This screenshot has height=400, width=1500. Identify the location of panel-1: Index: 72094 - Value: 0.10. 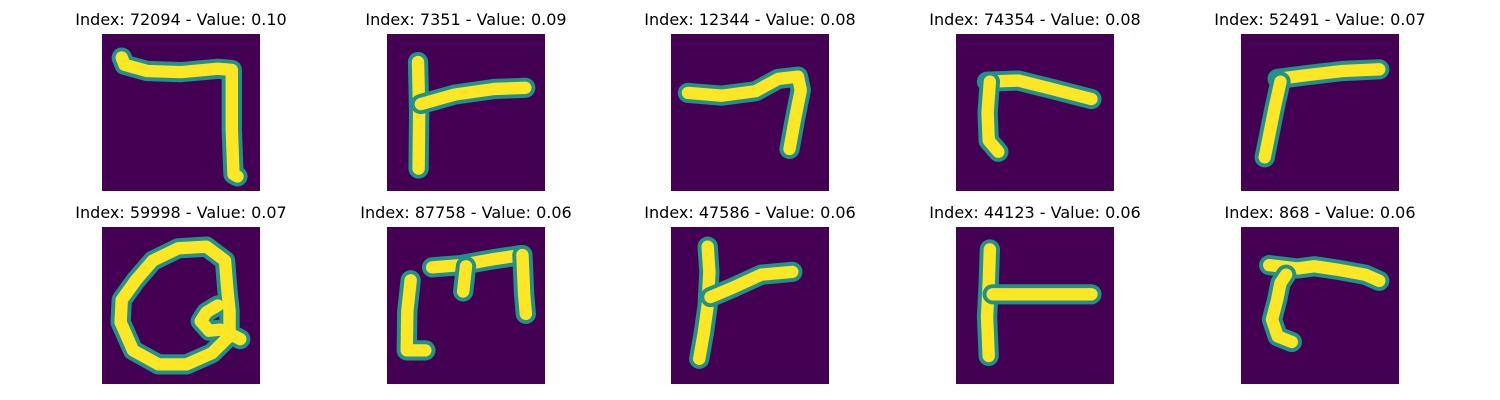
(181, 100).